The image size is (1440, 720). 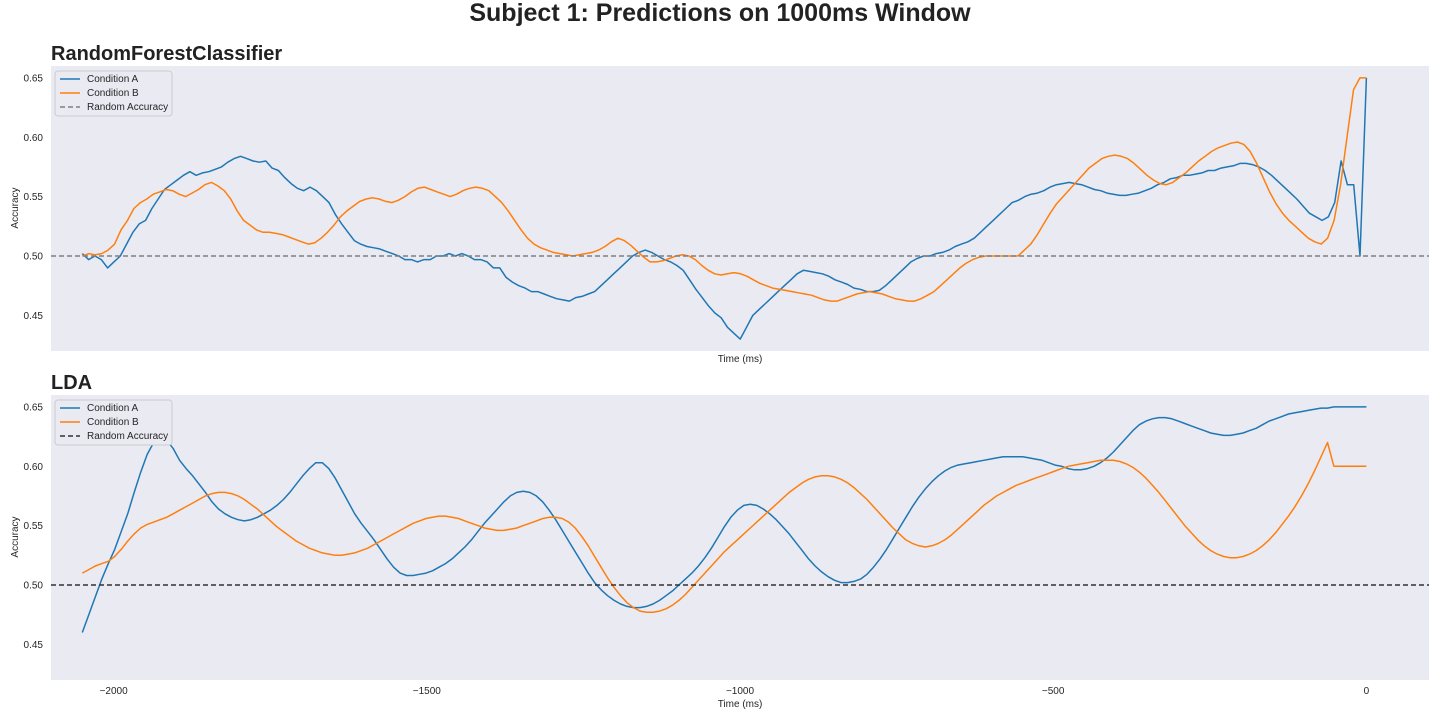 What do you see at coordinates (1367, 691) in the screenshot?
I see `x-tick-label: 0` at bounding box center [1367, 691].